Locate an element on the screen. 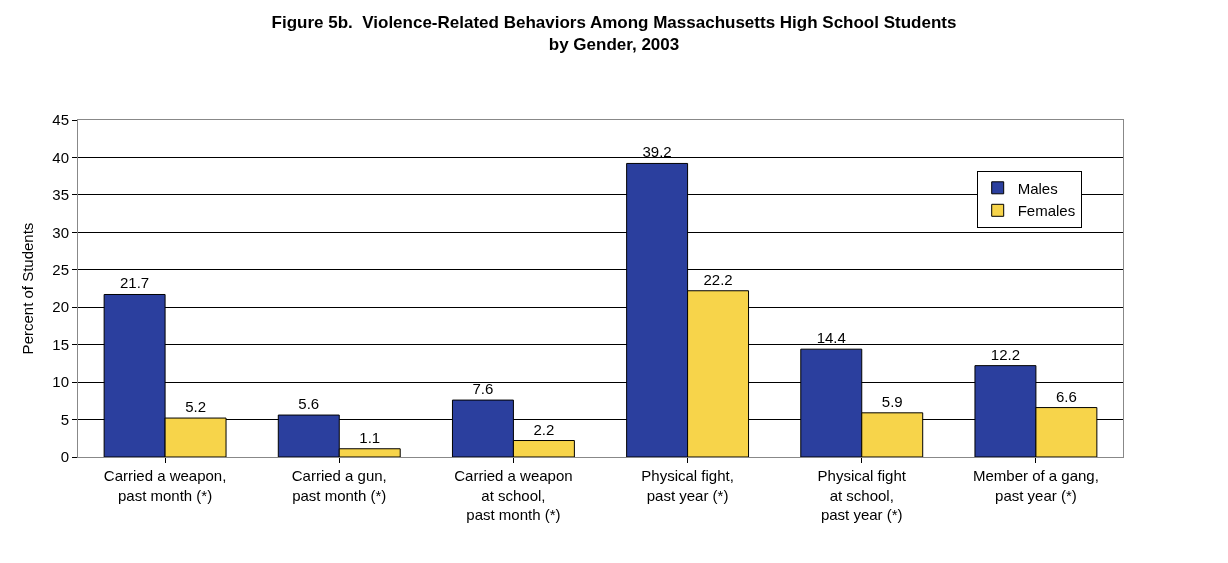 The width and height of the screenshot is (1228, 563). data-label: 5.2 is located at coordinates (195, 407).